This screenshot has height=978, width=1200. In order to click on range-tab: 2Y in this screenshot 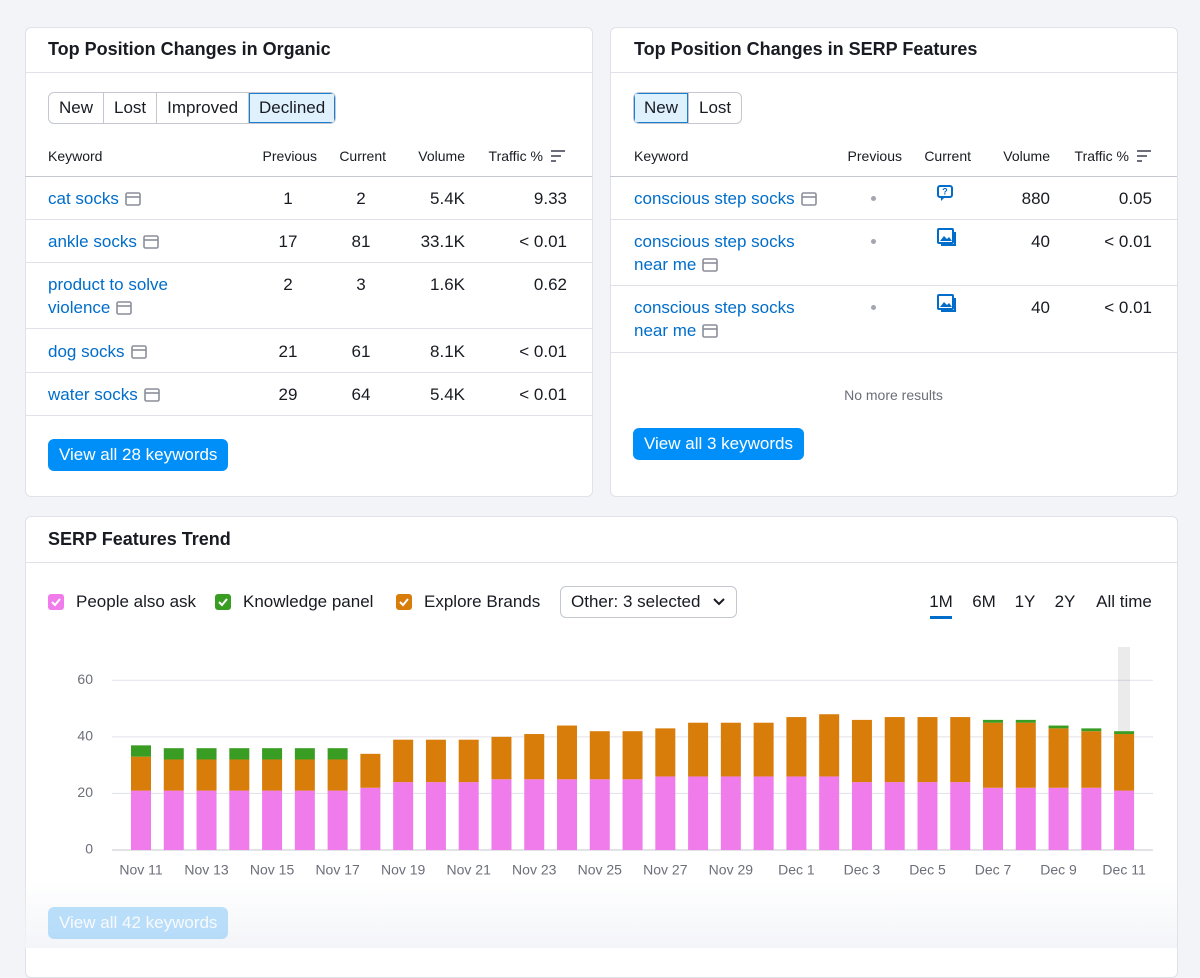, I will do `click(1065, 601)`.